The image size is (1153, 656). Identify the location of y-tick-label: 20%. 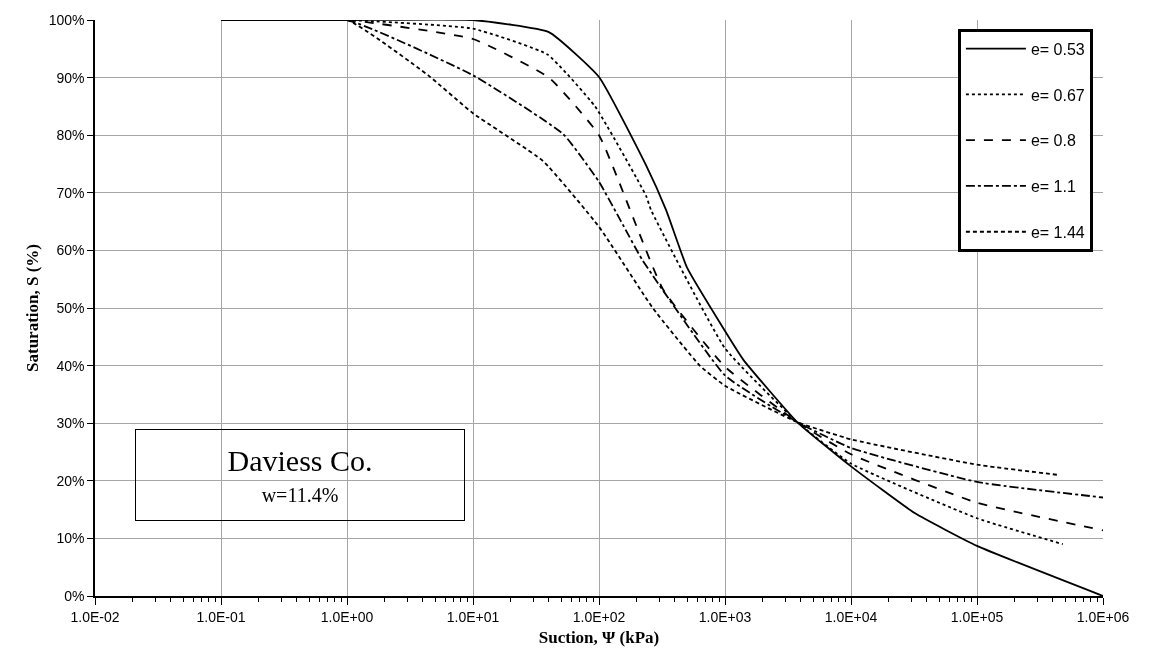
(70, 480).